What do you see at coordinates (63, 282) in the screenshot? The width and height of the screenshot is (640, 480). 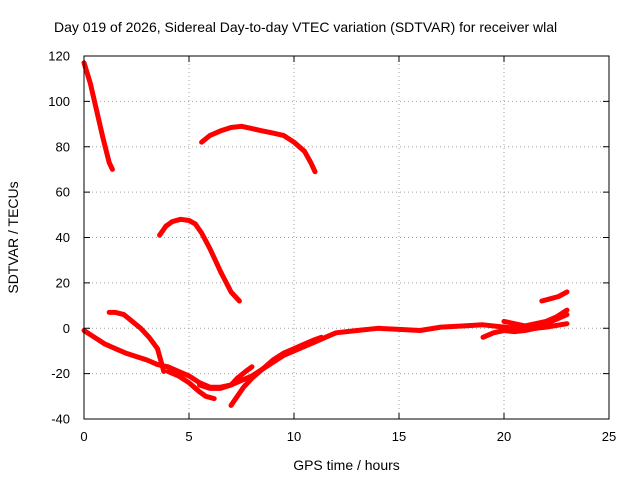 I see `y-tick-label: 20` at bounding box center [63, 282].